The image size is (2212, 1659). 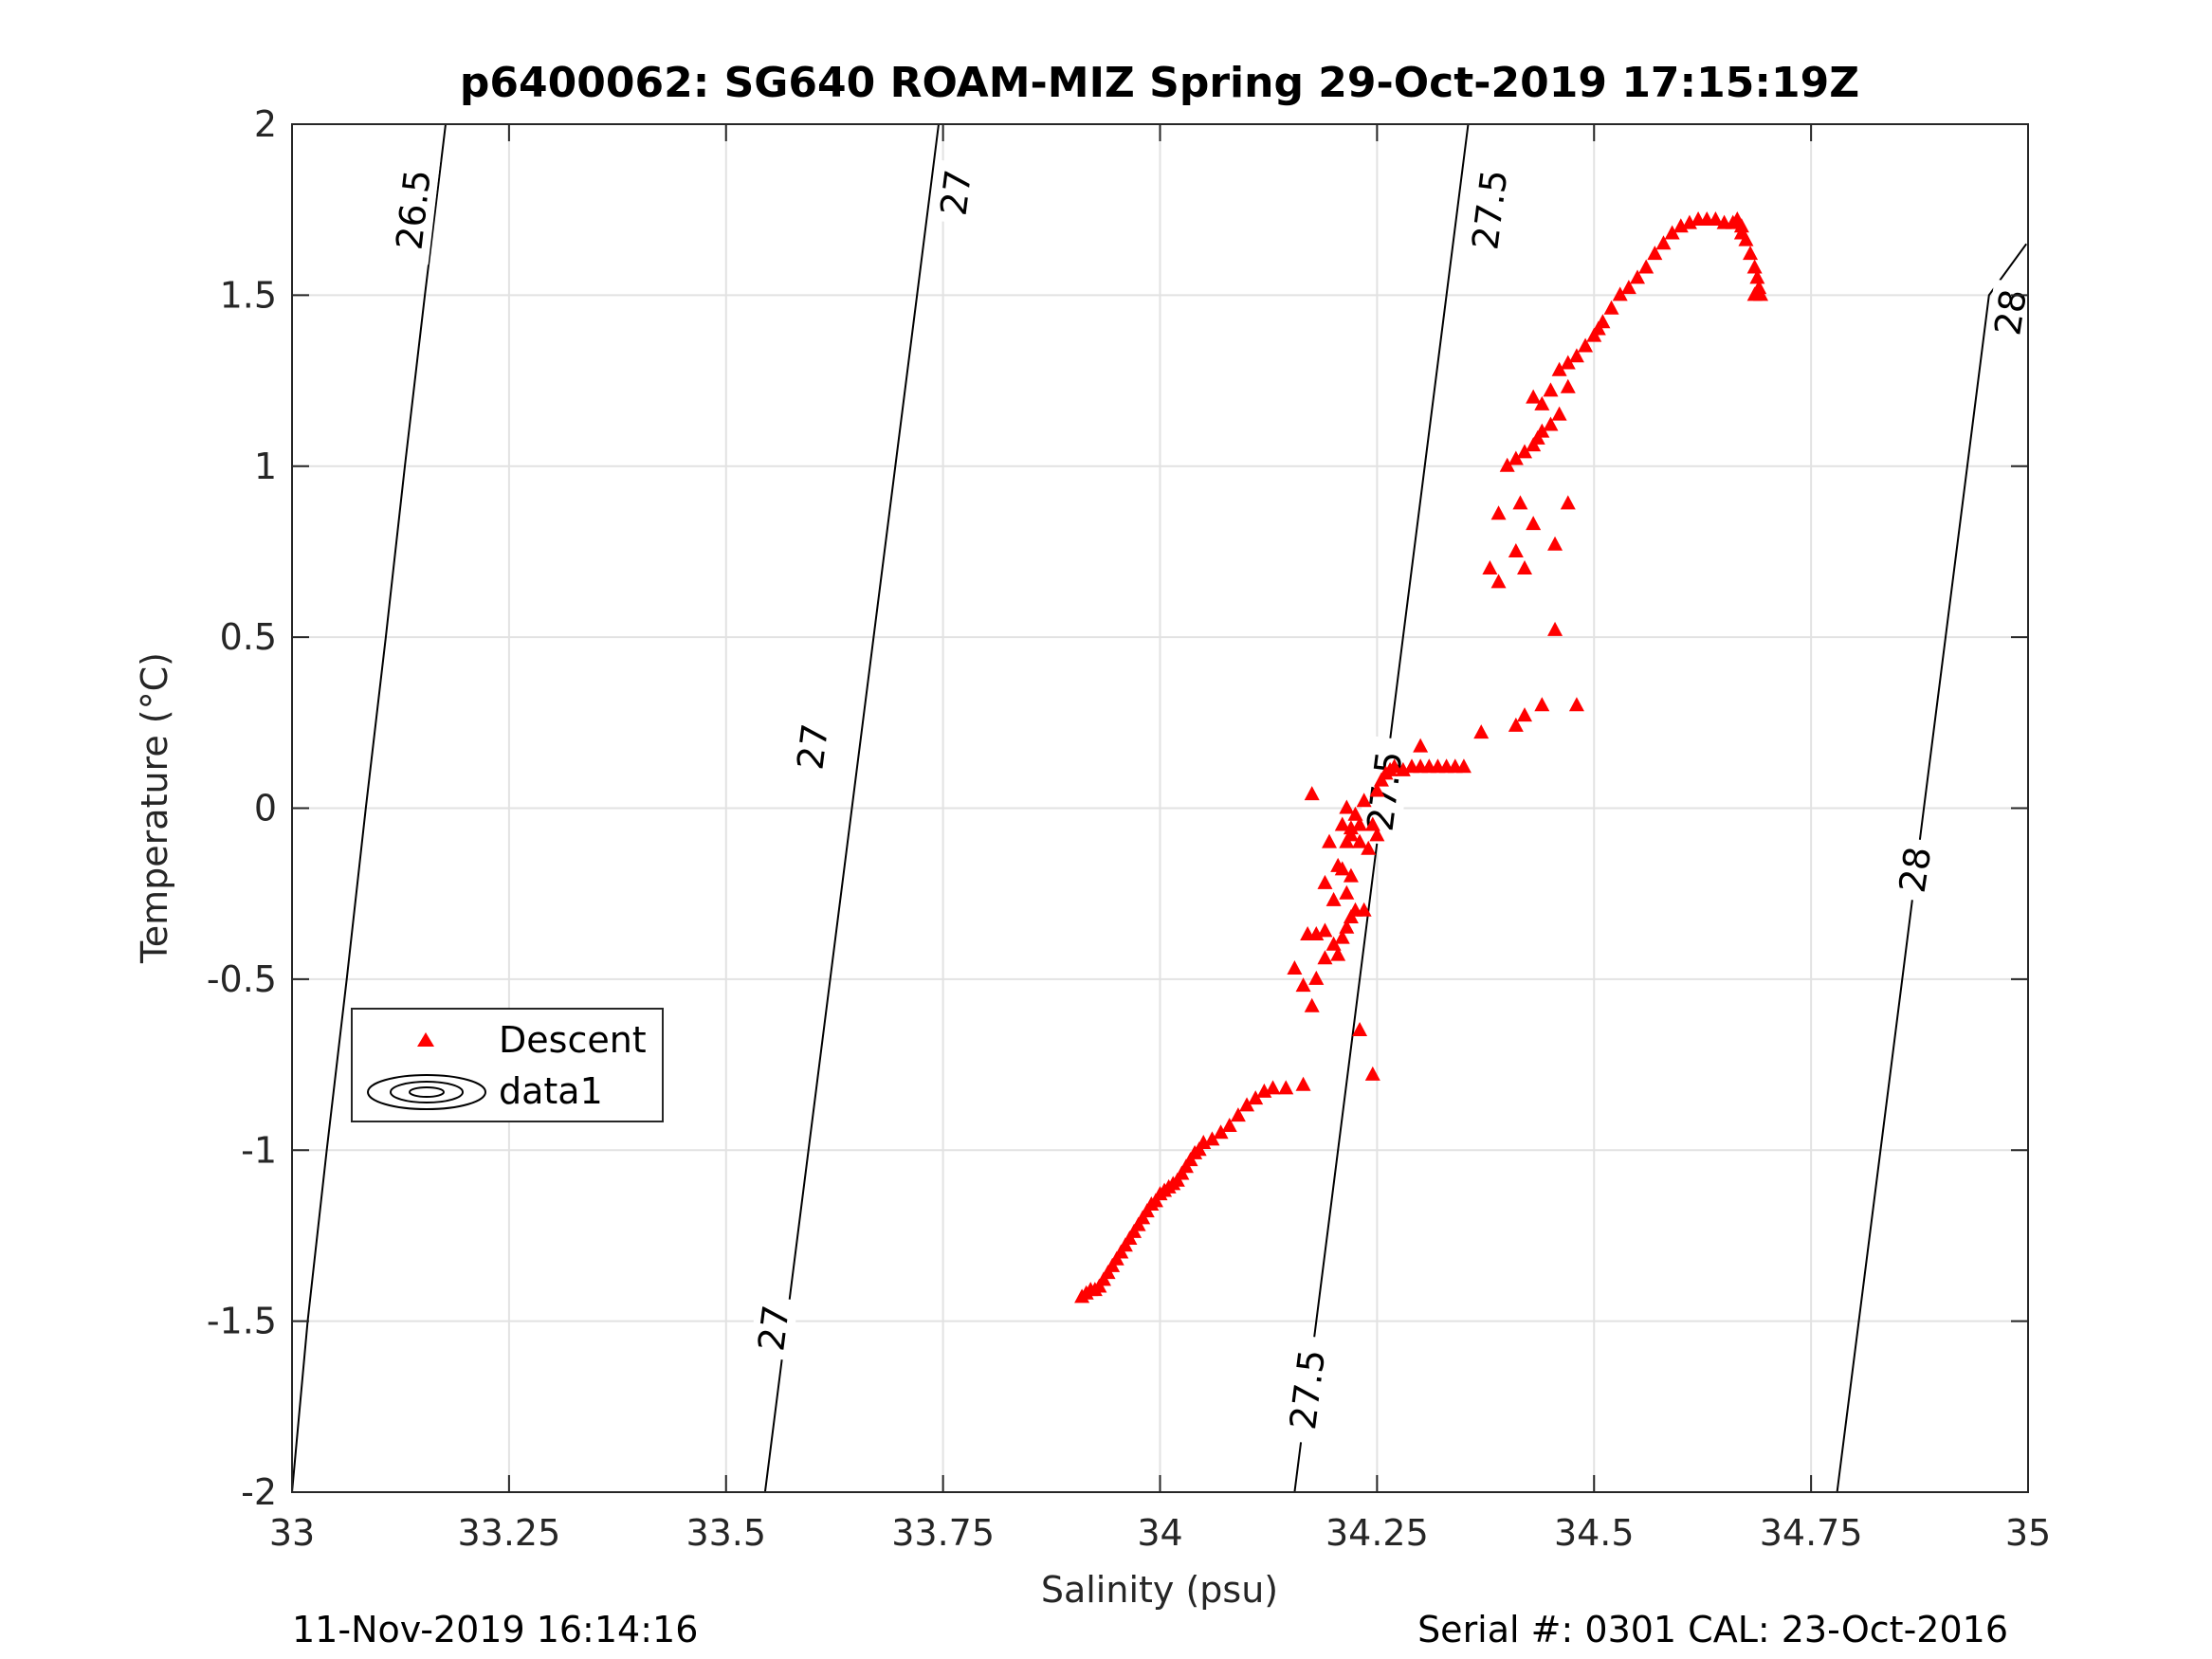 What do you see at coordinates (248, 295) in the screenshot?
I see `y-tick-label: 1.5` at bounding box center [248, 295].